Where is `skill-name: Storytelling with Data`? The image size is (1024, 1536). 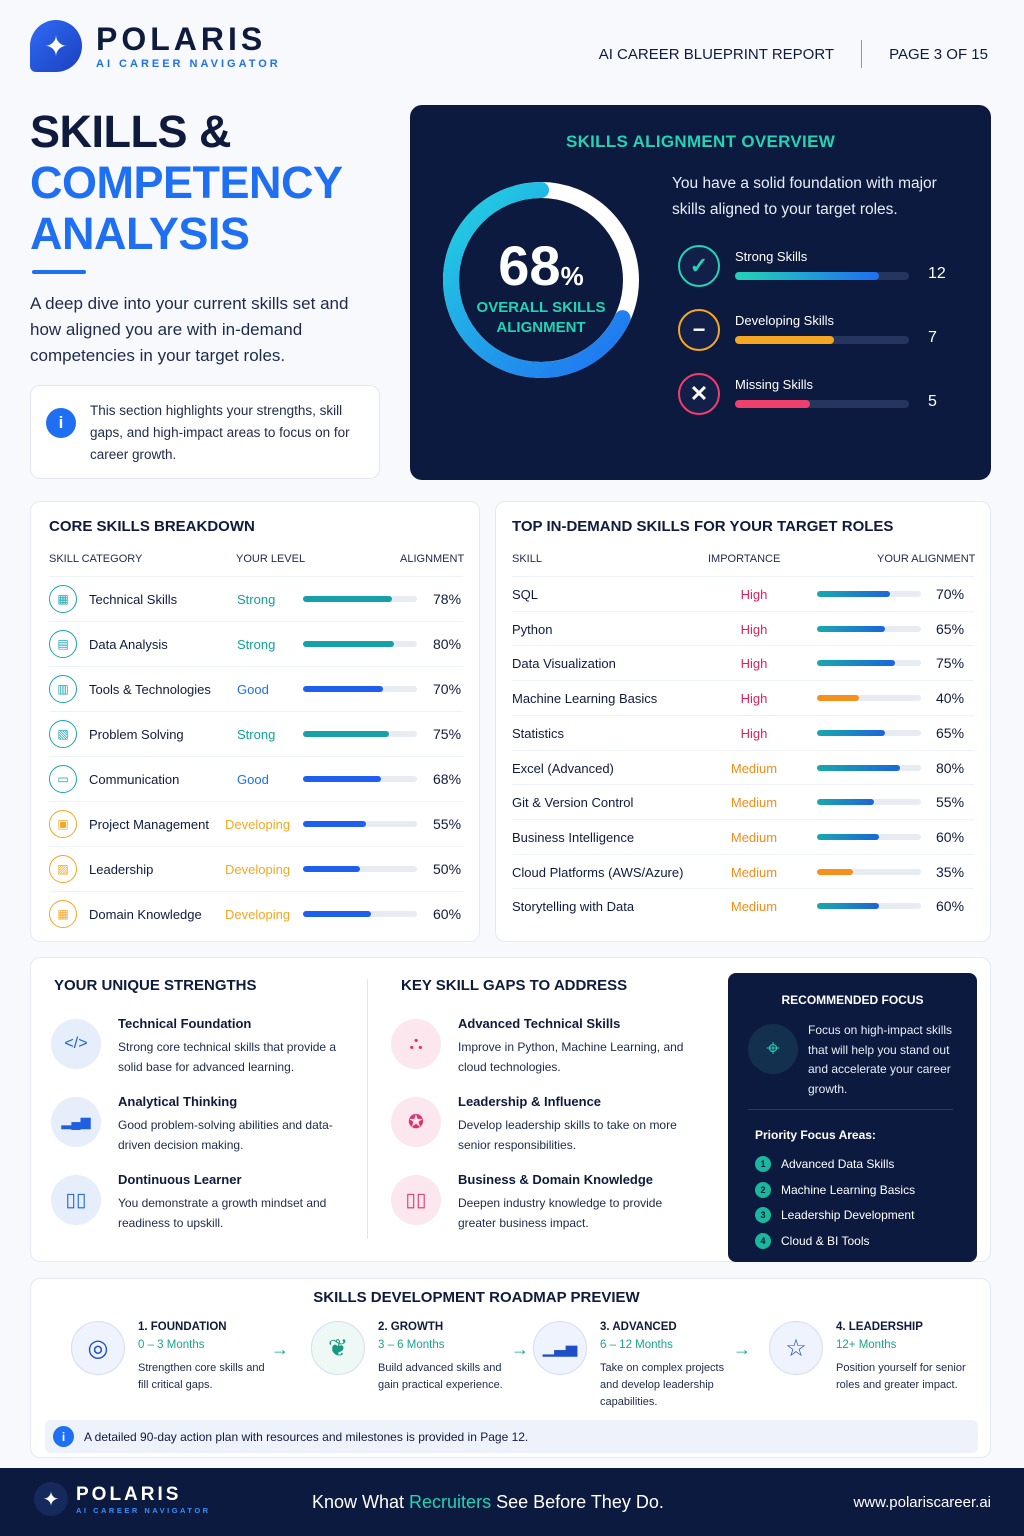
skill-name: Storytelling with Data is located at coordinates (573, 907).